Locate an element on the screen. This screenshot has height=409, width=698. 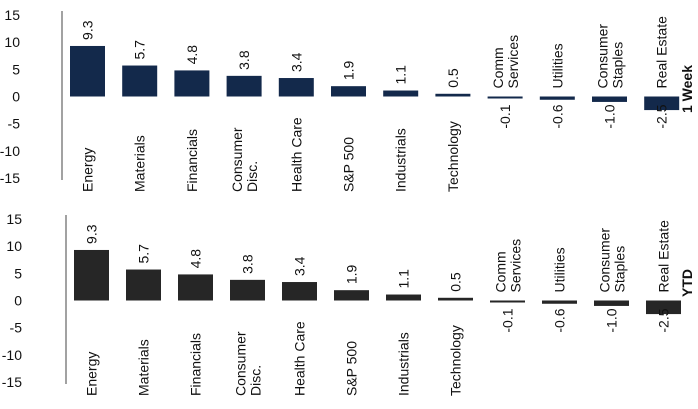
panel-label: YTD is located at coordinates (687, 283).